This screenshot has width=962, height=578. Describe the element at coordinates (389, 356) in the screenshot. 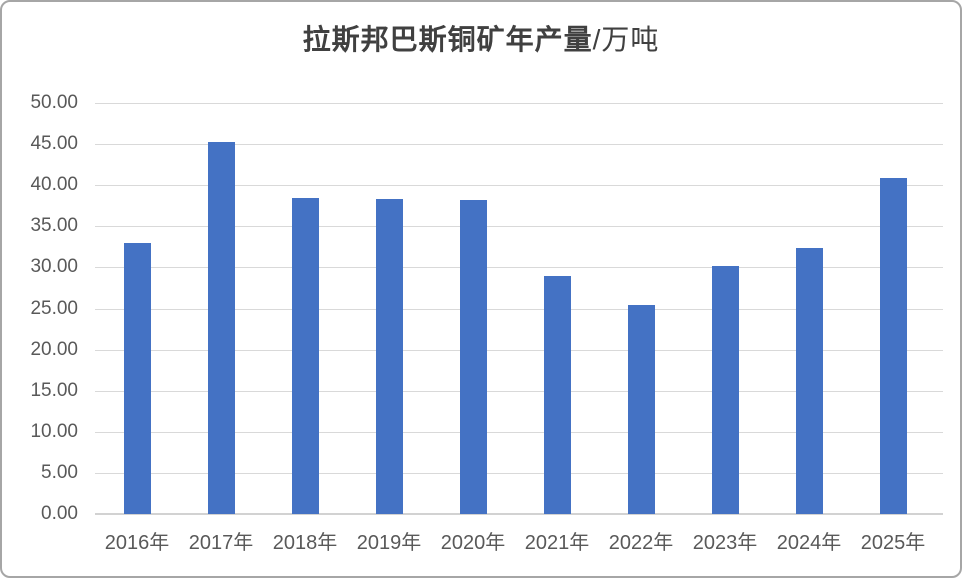

I see `bar-2019年` at that location.